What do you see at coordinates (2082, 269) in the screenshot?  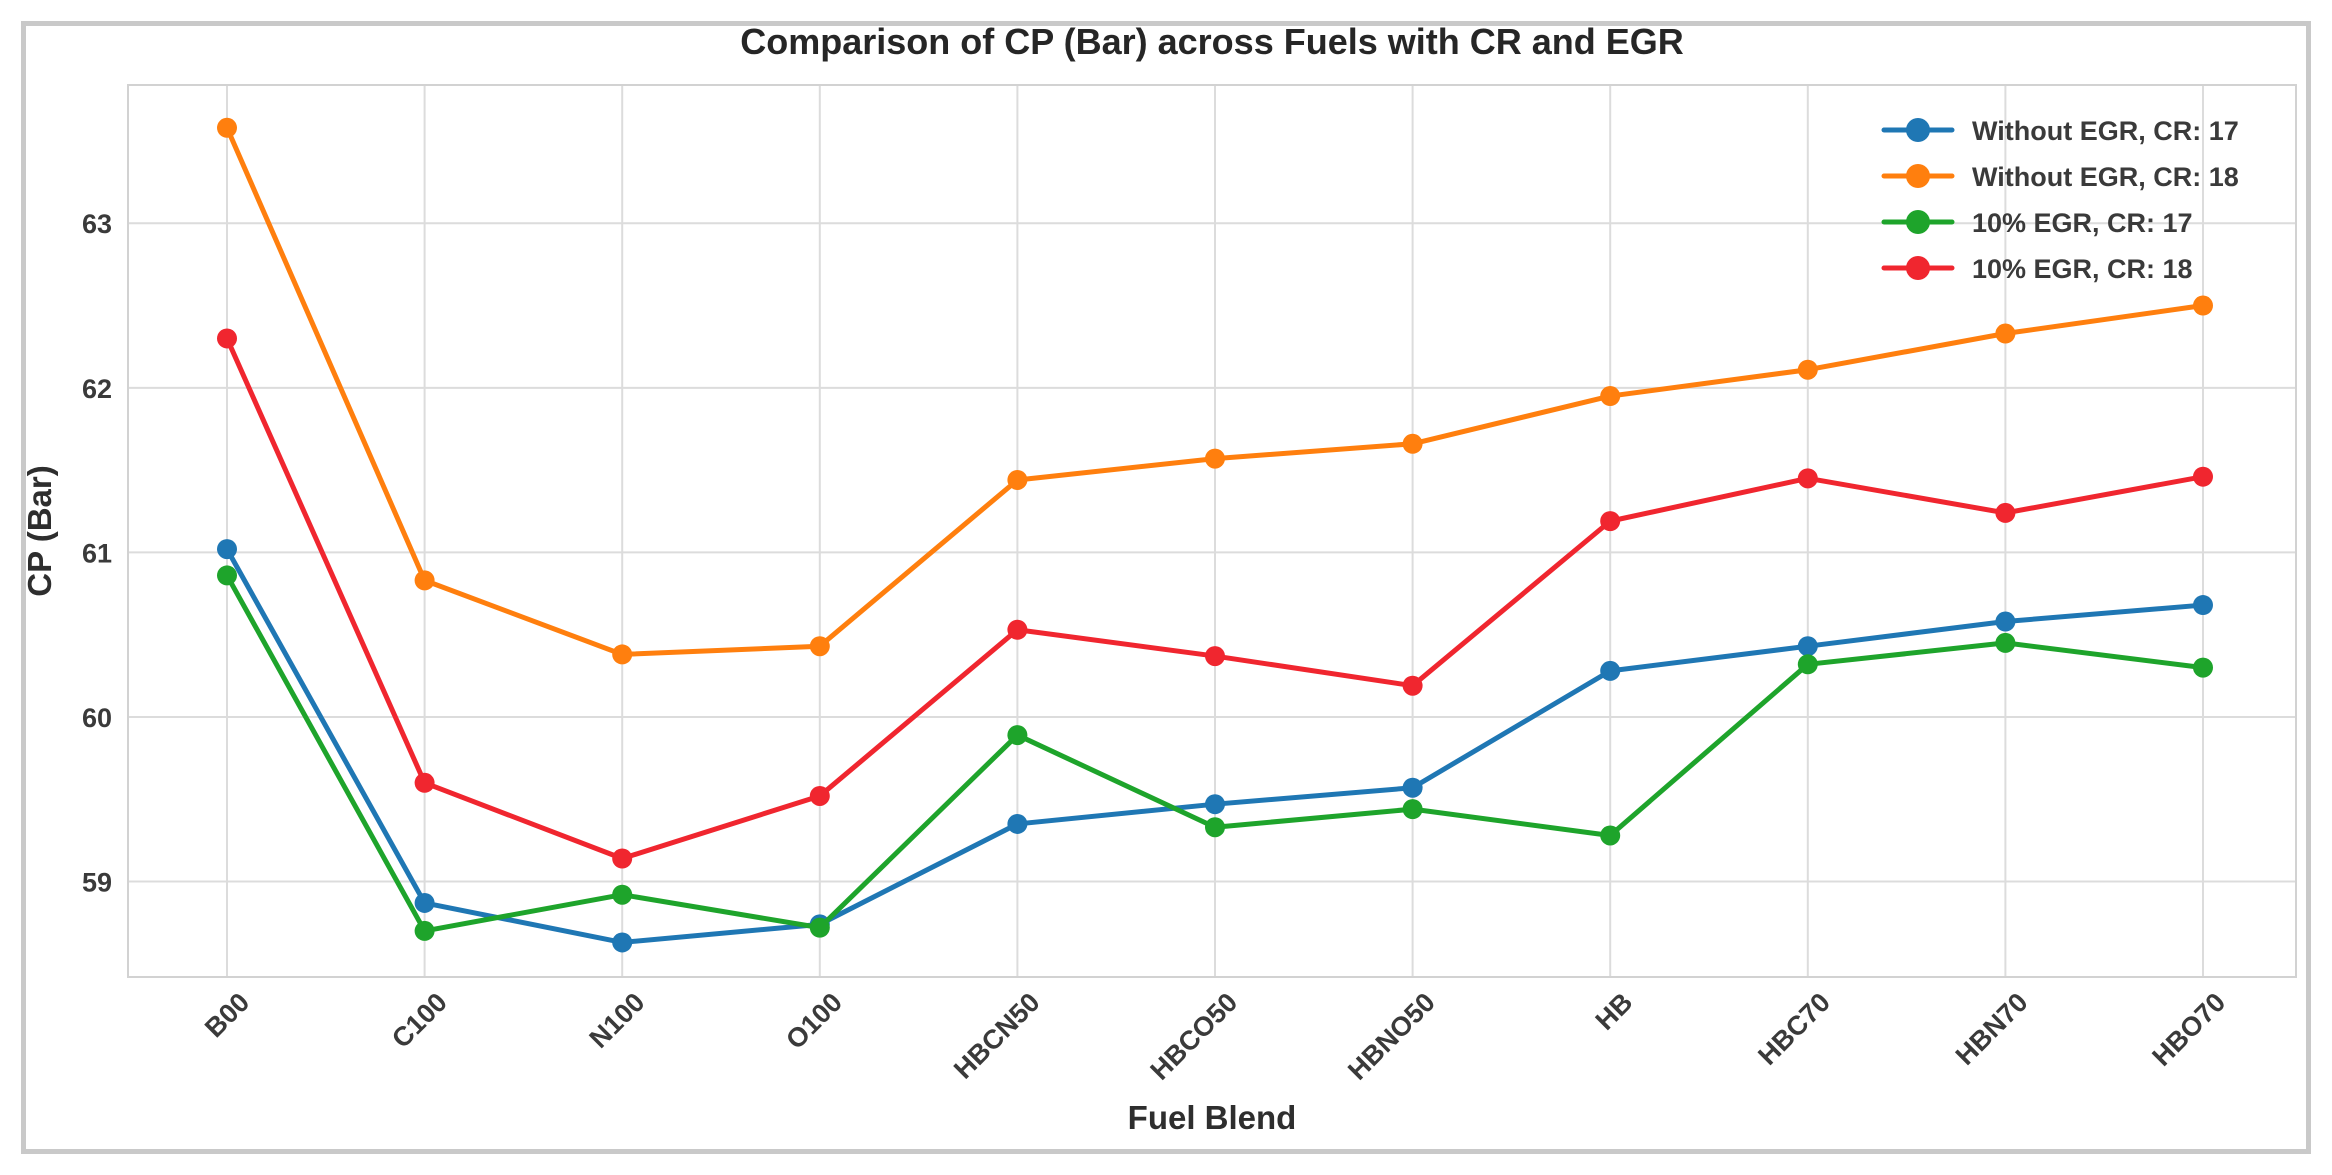 I see `legend-label: 10% EGR, CR: 18` at bounding box center [2082, 269].